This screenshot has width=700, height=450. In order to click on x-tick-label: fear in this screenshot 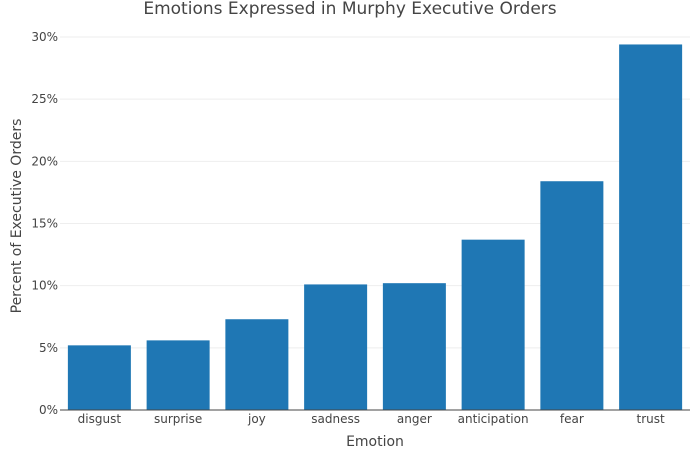, I will do `click(572, 419)`.